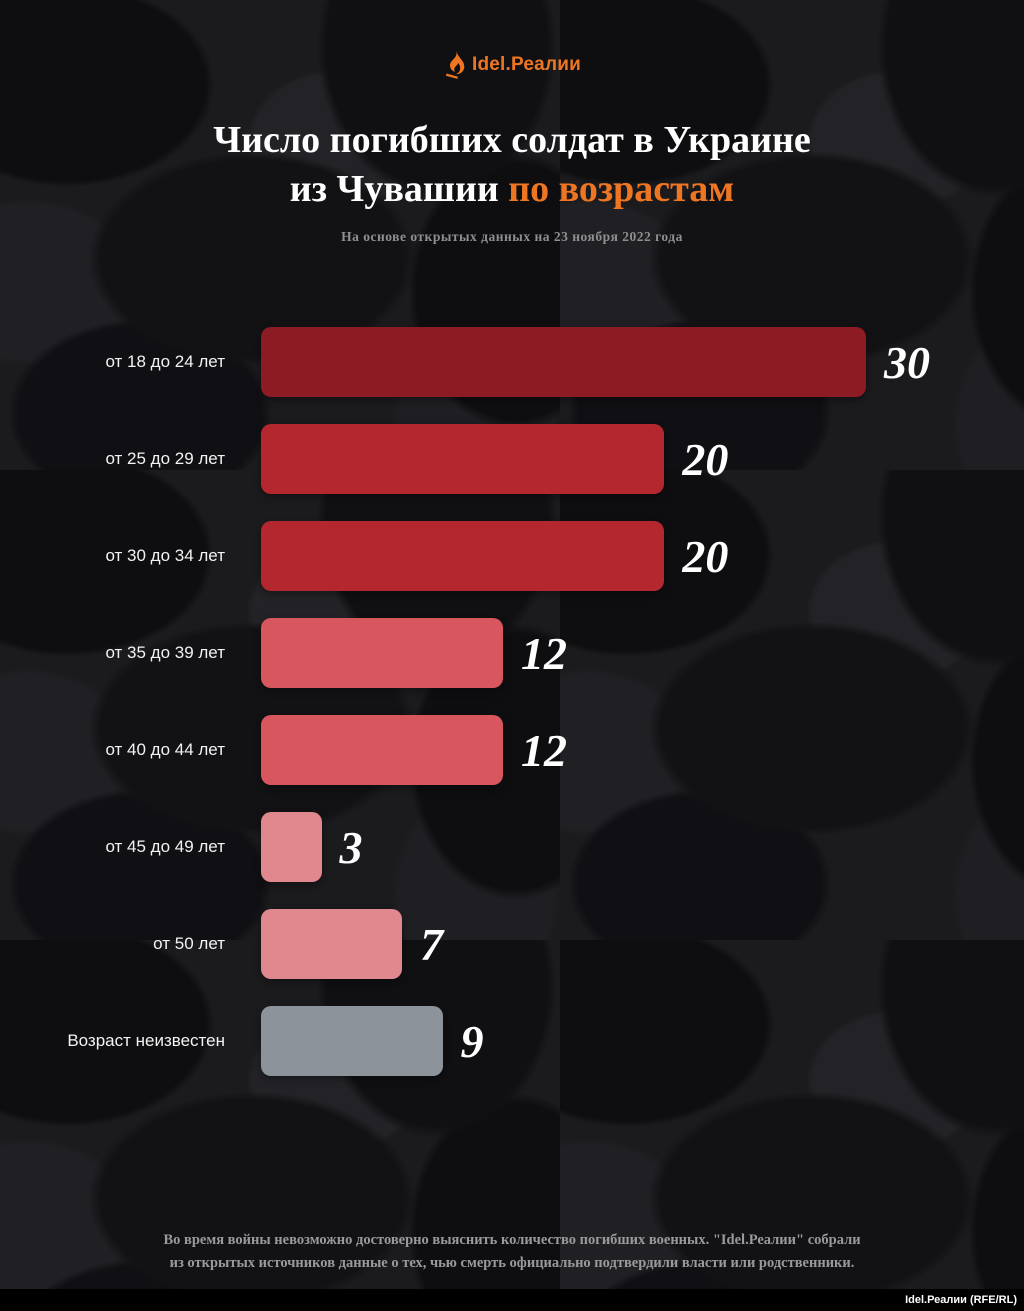  Describe the element at coordinates (432, 944) in the screenshot. I see `bar-value: 7` at that location.